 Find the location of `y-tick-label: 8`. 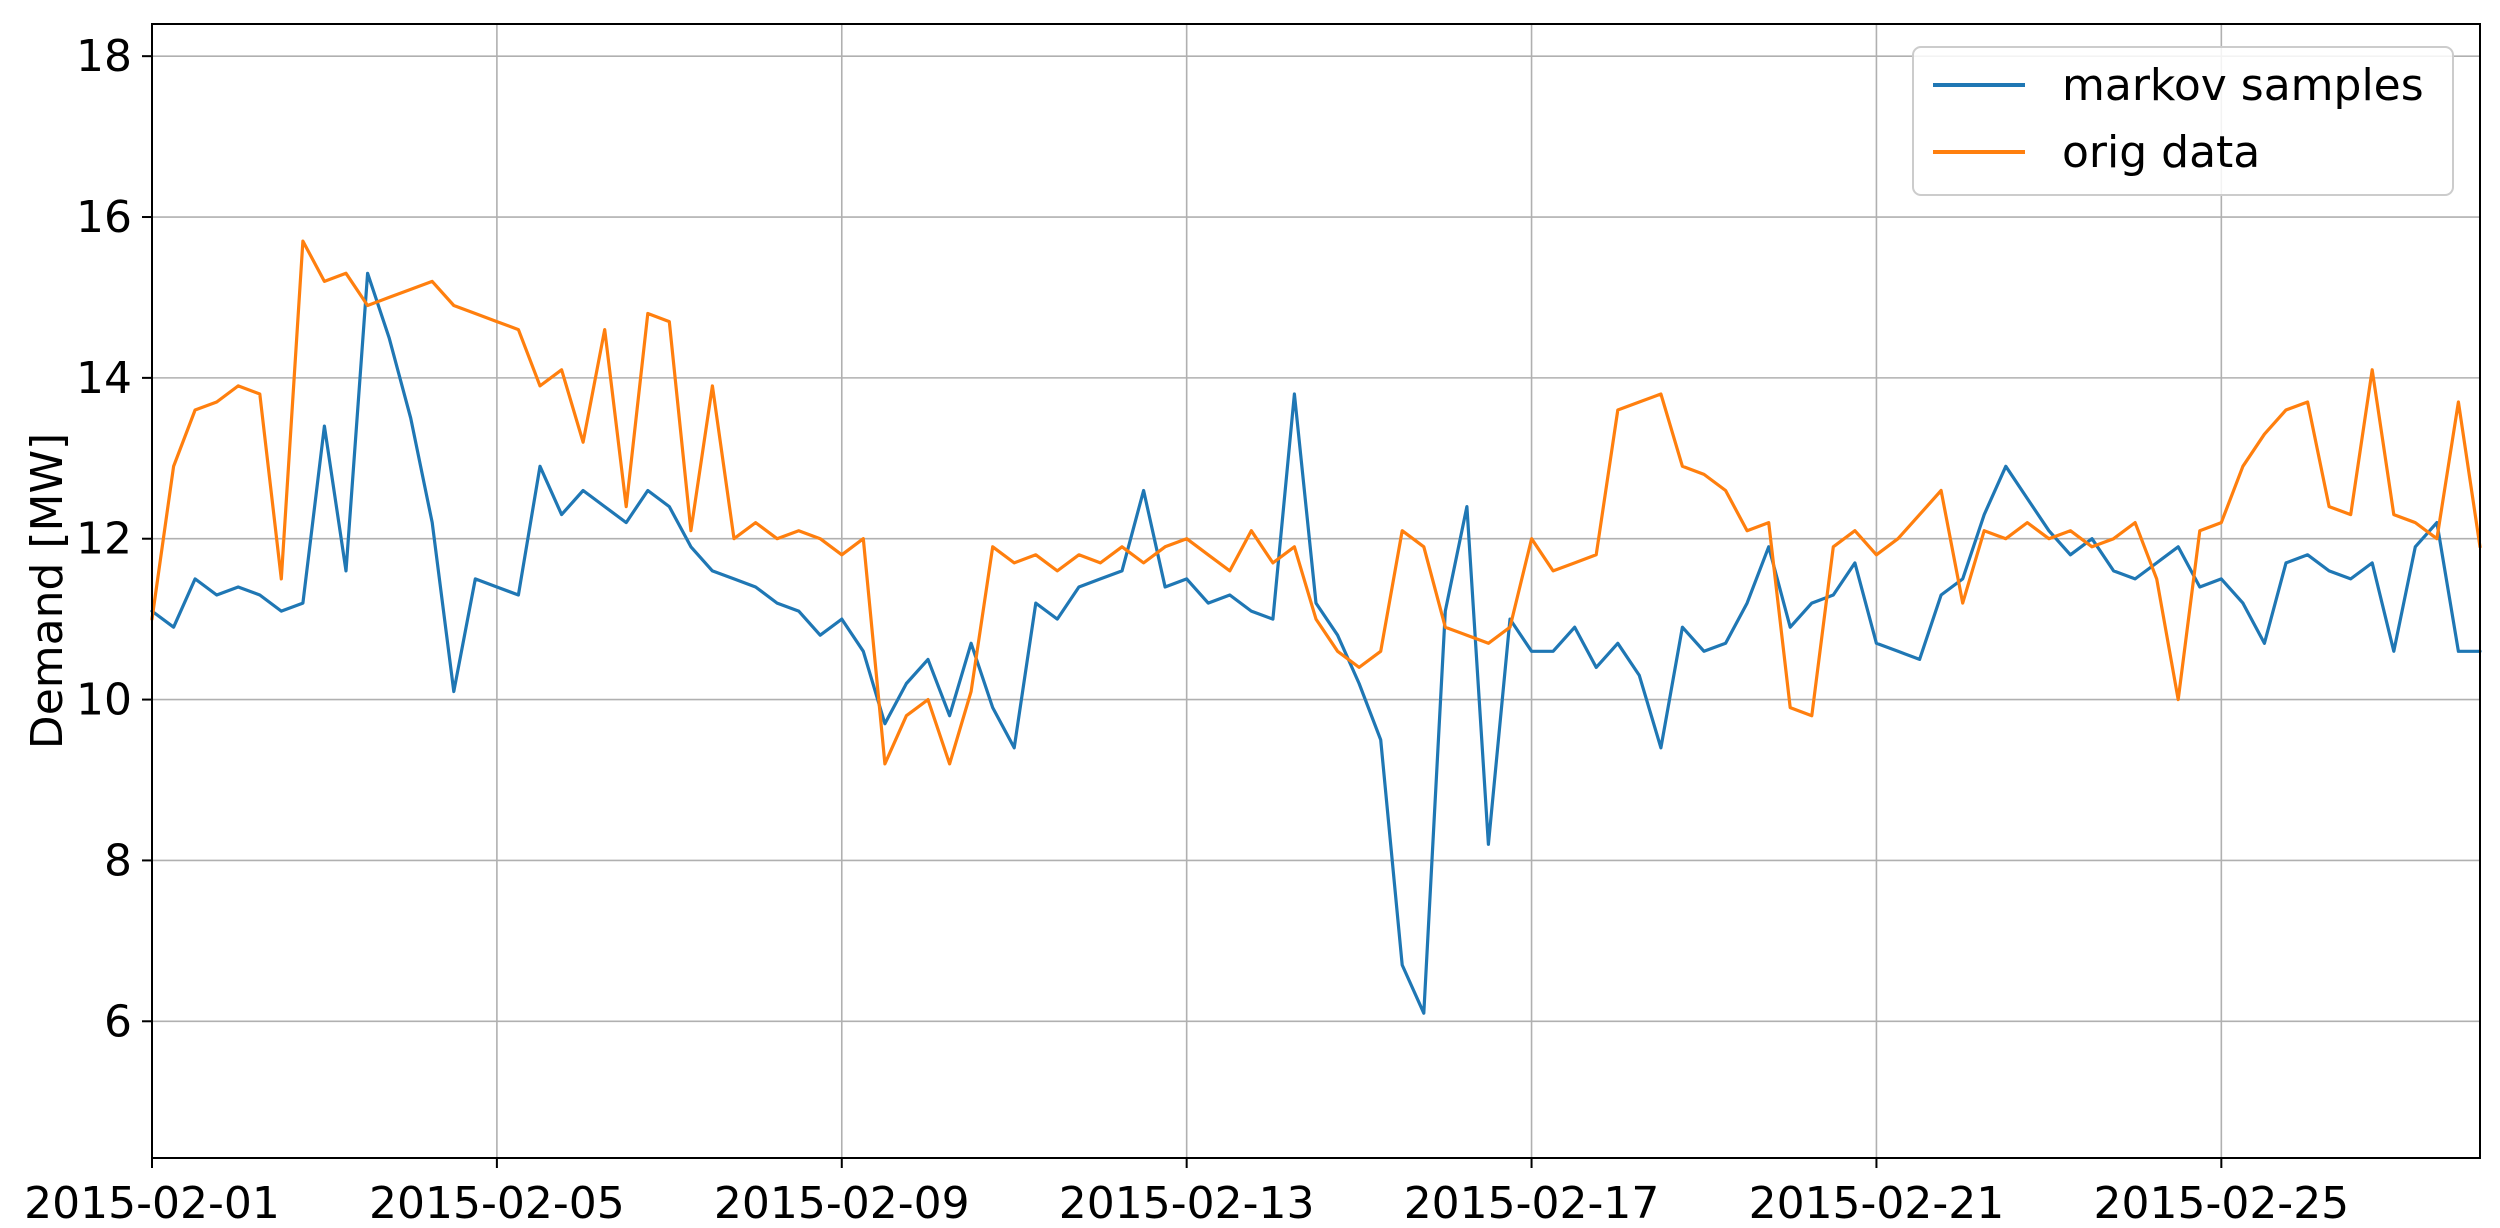

y-tick-label: 8 is located at coordinates (118, 860).